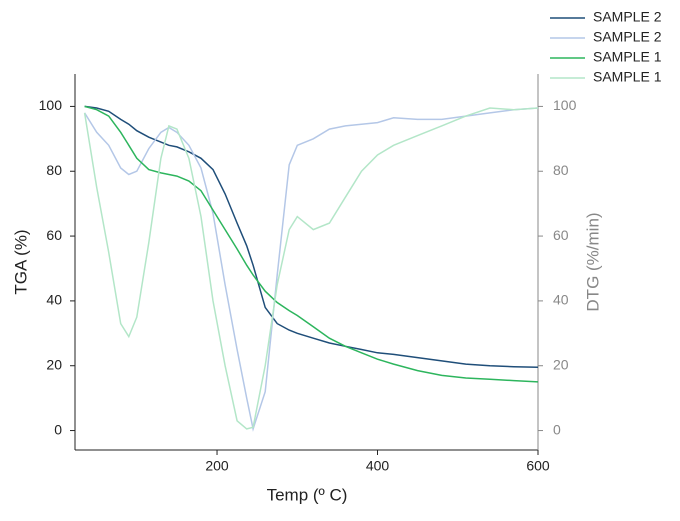 The width and height of the screenshot is (680, 521). Describe the element at coordinates (307, 494) in the screenshot. I see `x-axis-title: Temp (º C)` at that location.